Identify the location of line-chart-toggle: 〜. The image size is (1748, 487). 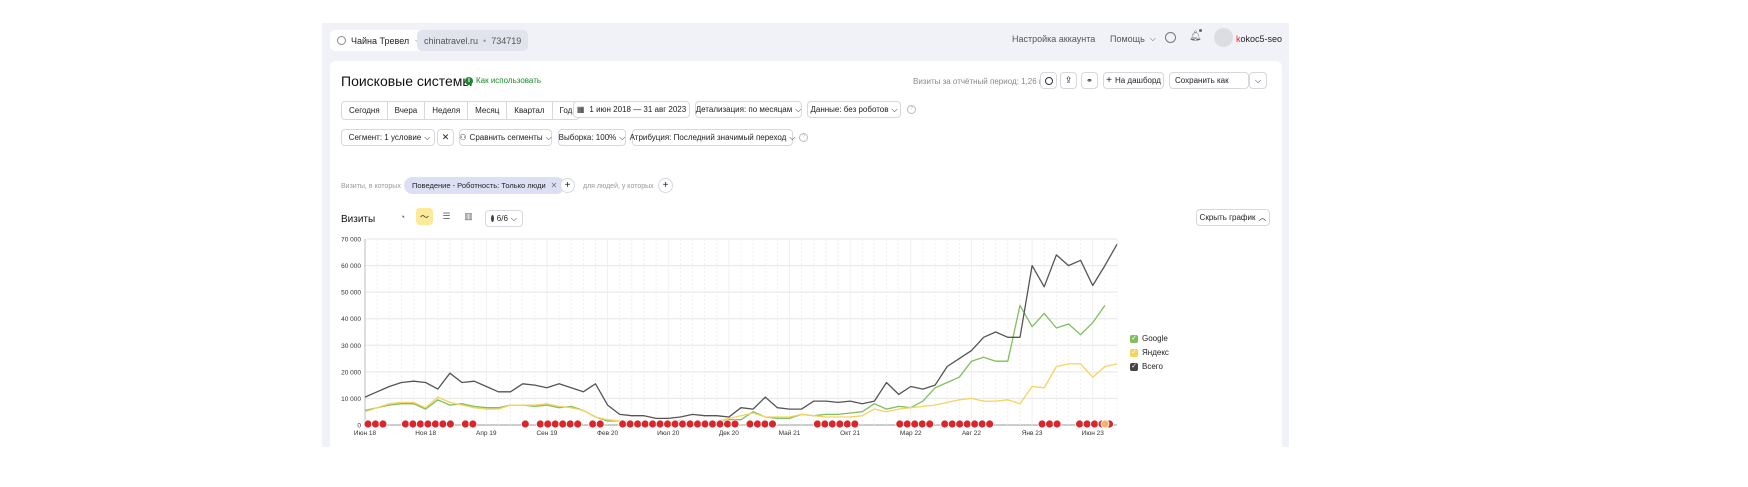
(424, 216).